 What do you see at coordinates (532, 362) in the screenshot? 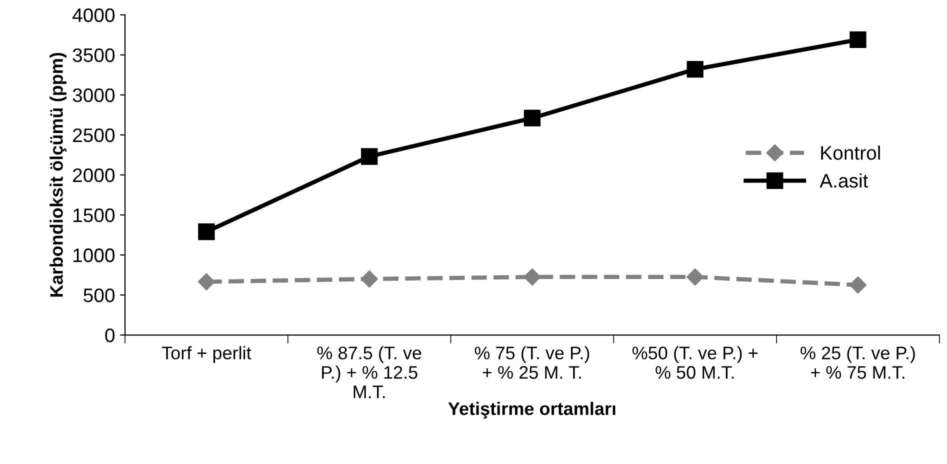
I see `x-tick-label: % 75 (T. ve P.) + % 25 M. T.` at bounding box center [532, 362].